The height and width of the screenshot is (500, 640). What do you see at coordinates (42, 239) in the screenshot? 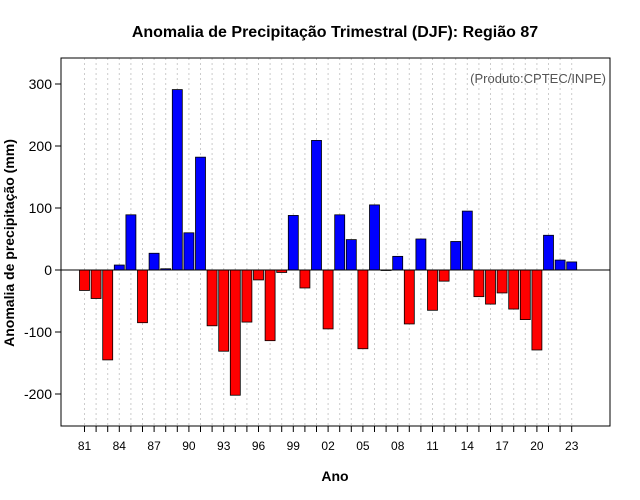
I see `y-axis: -200 -100 0 100 200 300` at bounding box center [42, 239].